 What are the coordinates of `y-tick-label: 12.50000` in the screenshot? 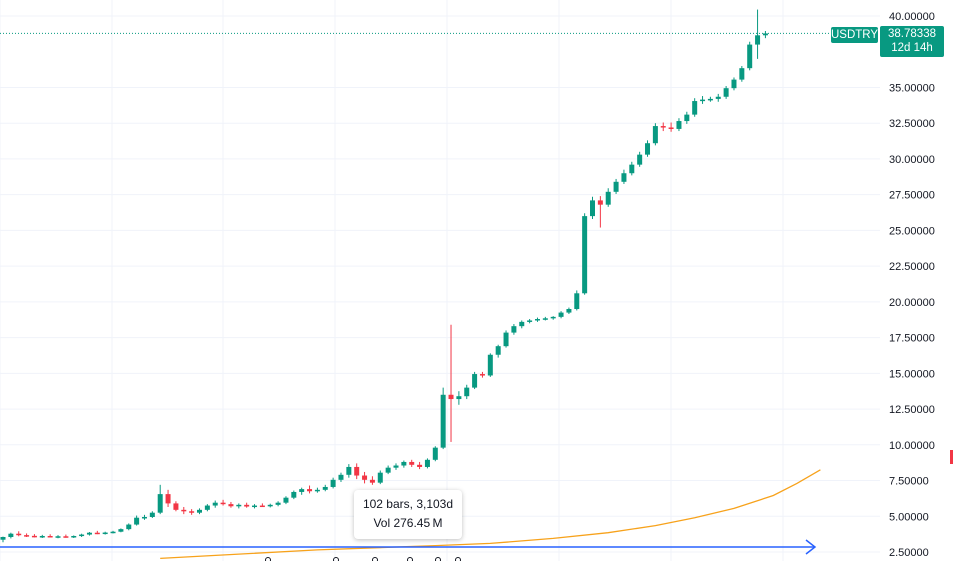 It's located at (912, 410).